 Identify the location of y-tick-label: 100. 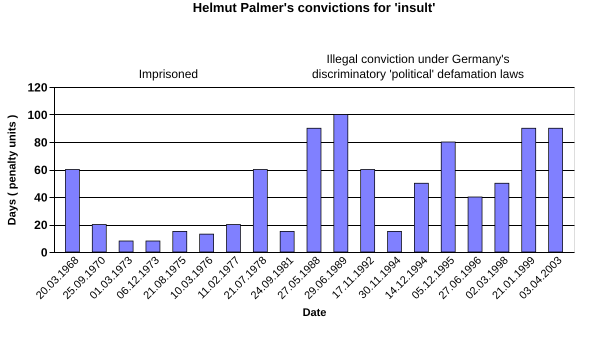
(37, 115).